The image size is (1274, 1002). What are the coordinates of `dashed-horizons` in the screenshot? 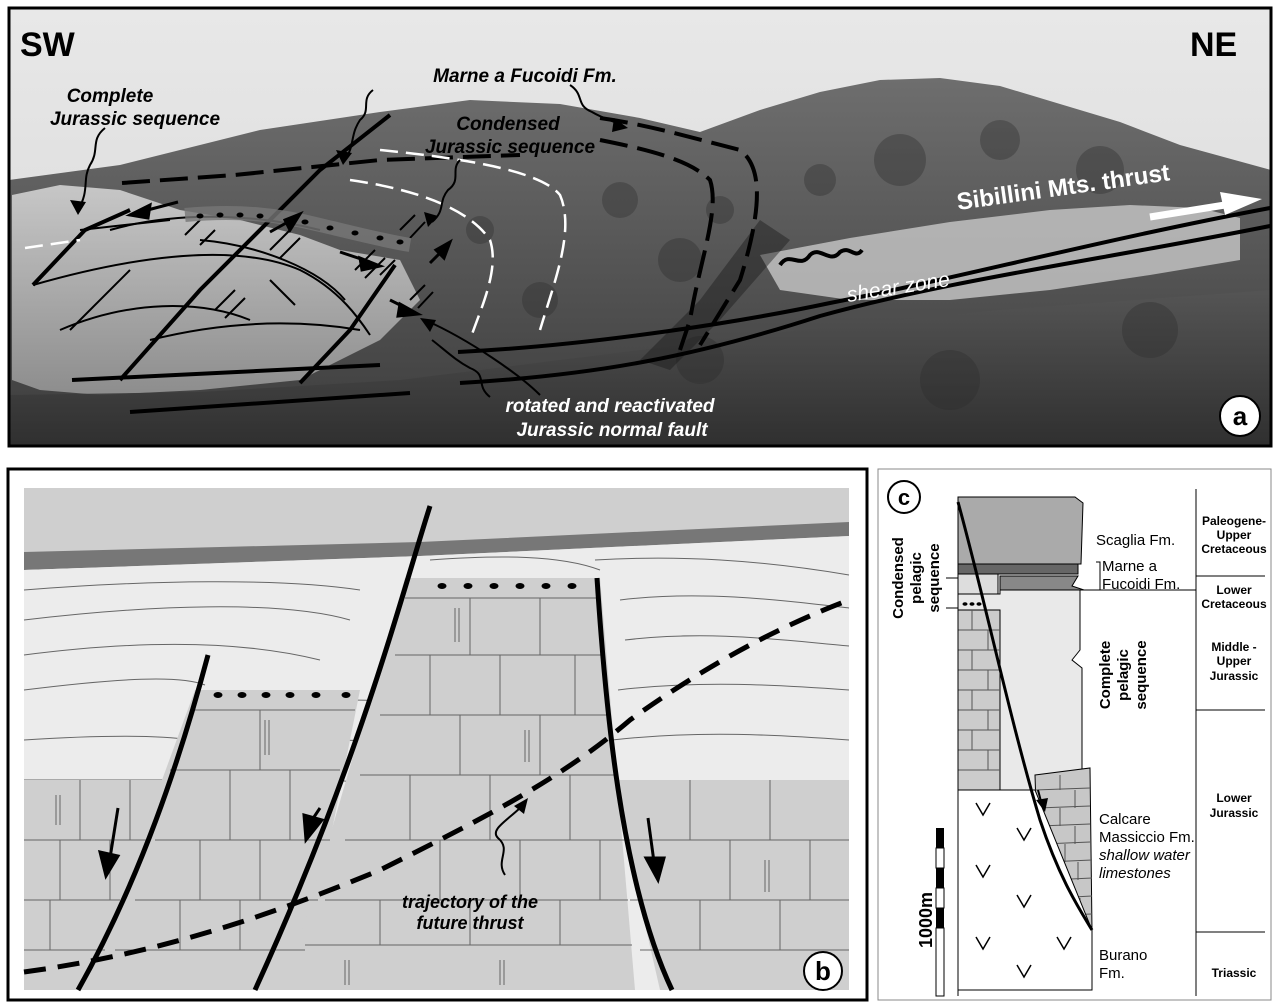 It's located at (440, 233).